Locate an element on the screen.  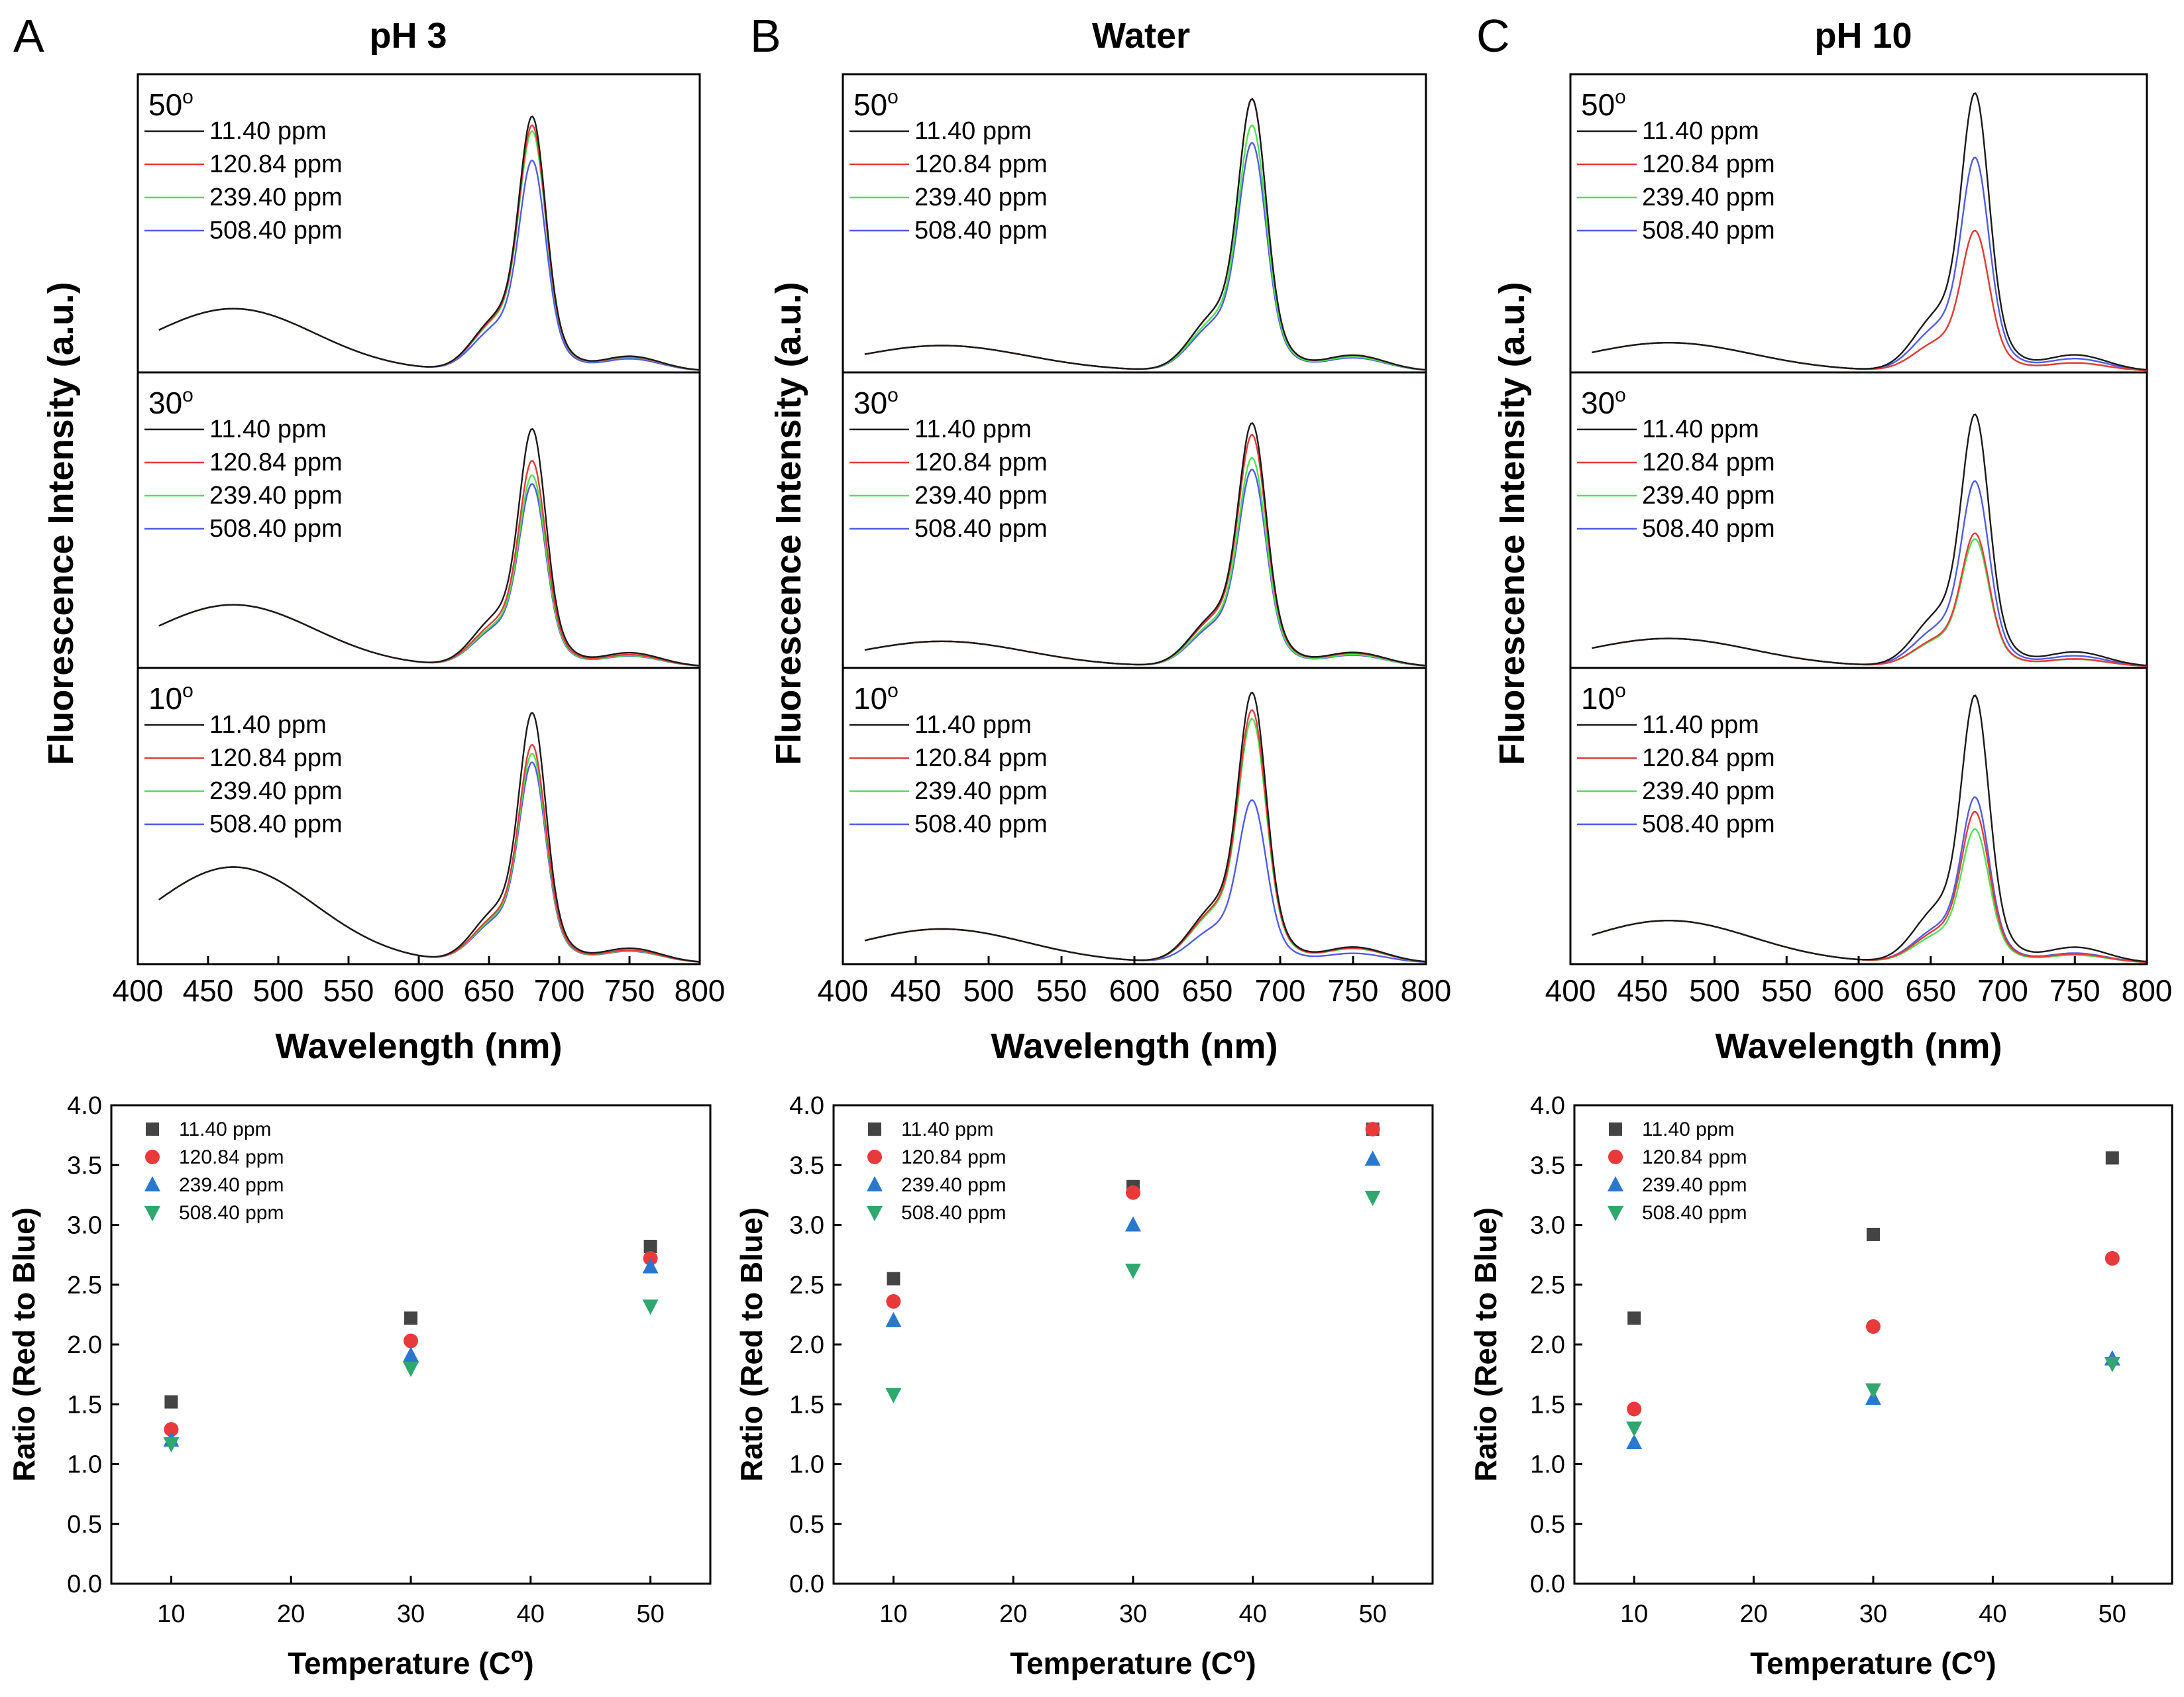
x-tick-label: 30 is located at coordinates (1133, 1614).